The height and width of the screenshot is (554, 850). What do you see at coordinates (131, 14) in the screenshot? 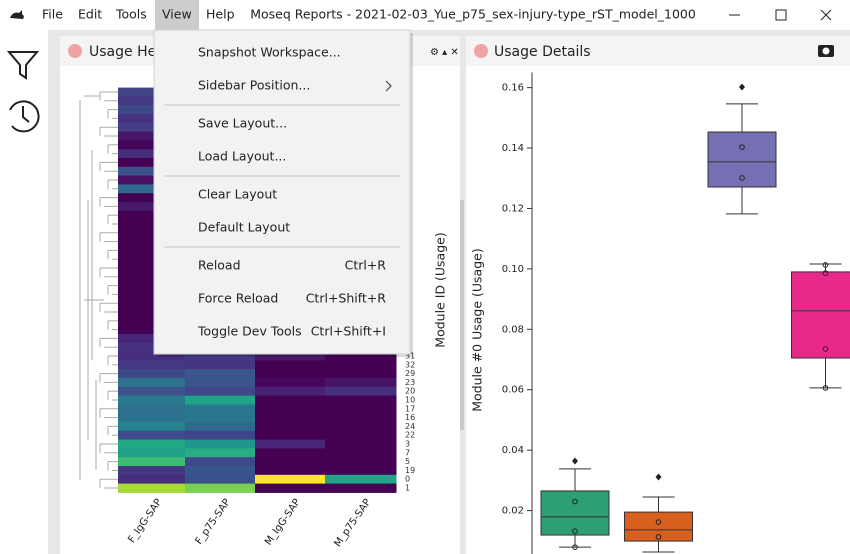
I see `menu-item: Tools` at bounding box center [131, 14].